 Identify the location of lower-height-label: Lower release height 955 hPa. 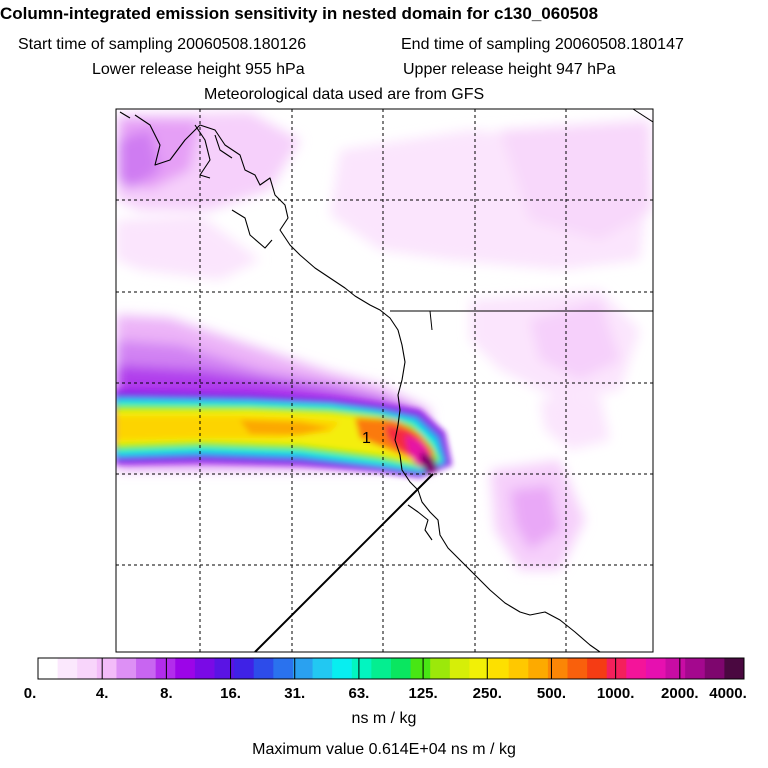
(198, 69).